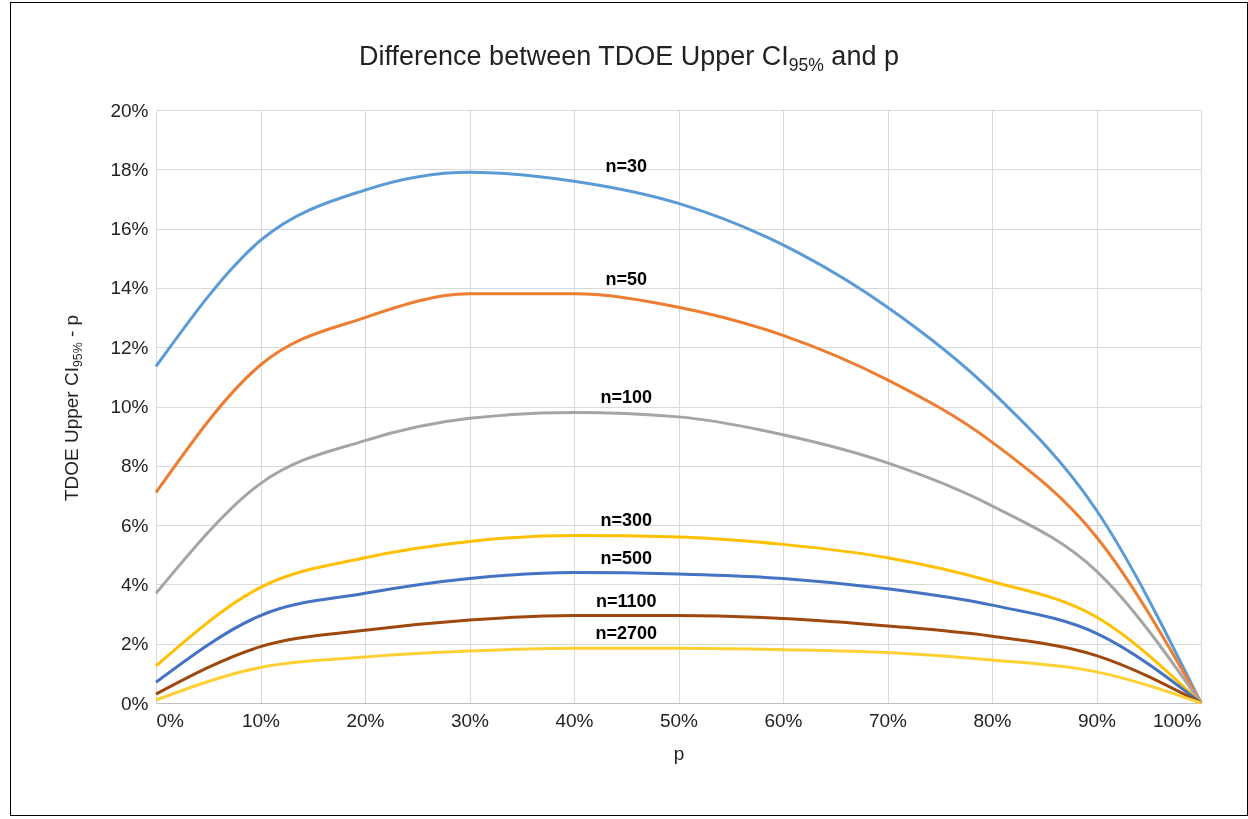 The height and width of the screenshot is (819, 1248). Describe the element at coordinates (679, 753) in the screenshot. I see `x-axis-title: p` at that location.